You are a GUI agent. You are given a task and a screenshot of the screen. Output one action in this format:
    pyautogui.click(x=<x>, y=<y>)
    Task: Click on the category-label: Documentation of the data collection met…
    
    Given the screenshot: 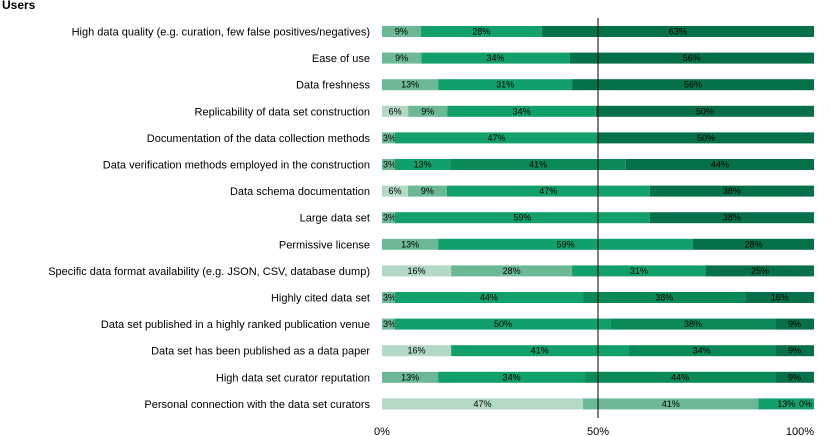 What is the action you would take?
    pyautogui.click(x=259, y=139)
    